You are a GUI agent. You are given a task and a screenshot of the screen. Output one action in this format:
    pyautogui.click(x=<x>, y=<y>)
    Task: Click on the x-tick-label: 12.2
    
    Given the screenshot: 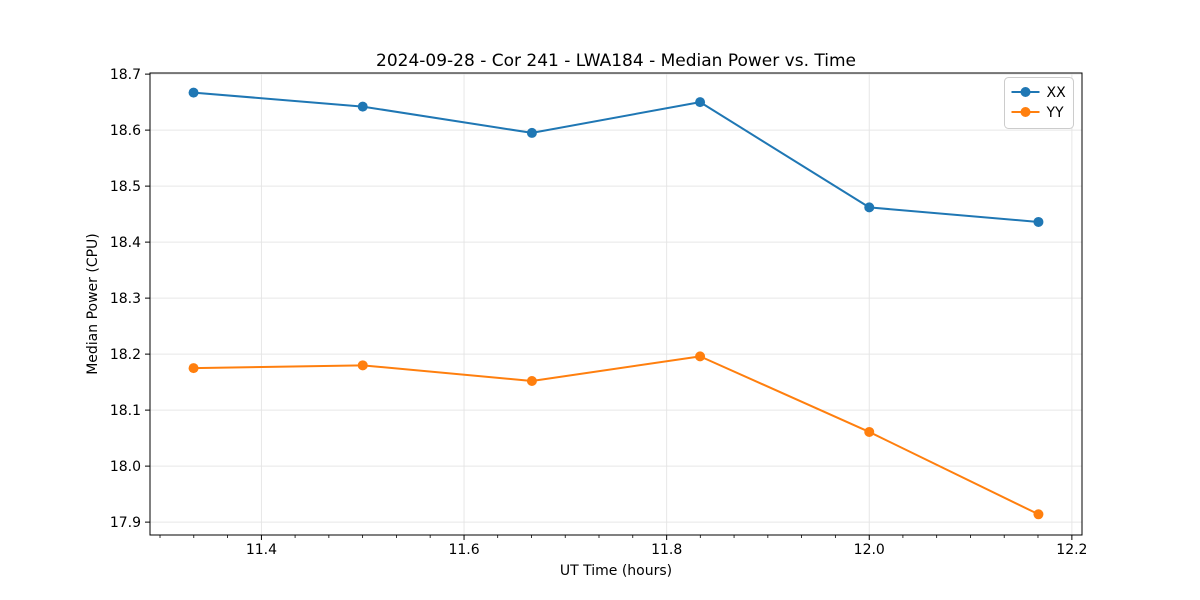 What is the action you would take?
    pyautogui.click(x=1071, y=550)
    